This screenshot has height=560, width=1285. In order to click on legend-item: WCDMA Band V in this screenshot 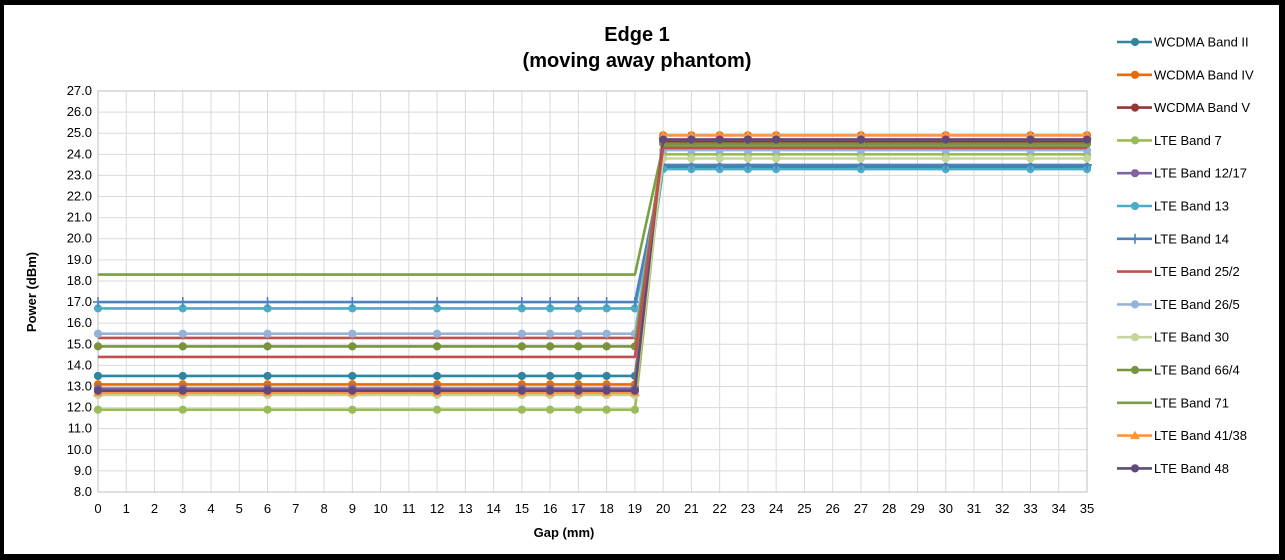, I will do `click(1183, 107)`.